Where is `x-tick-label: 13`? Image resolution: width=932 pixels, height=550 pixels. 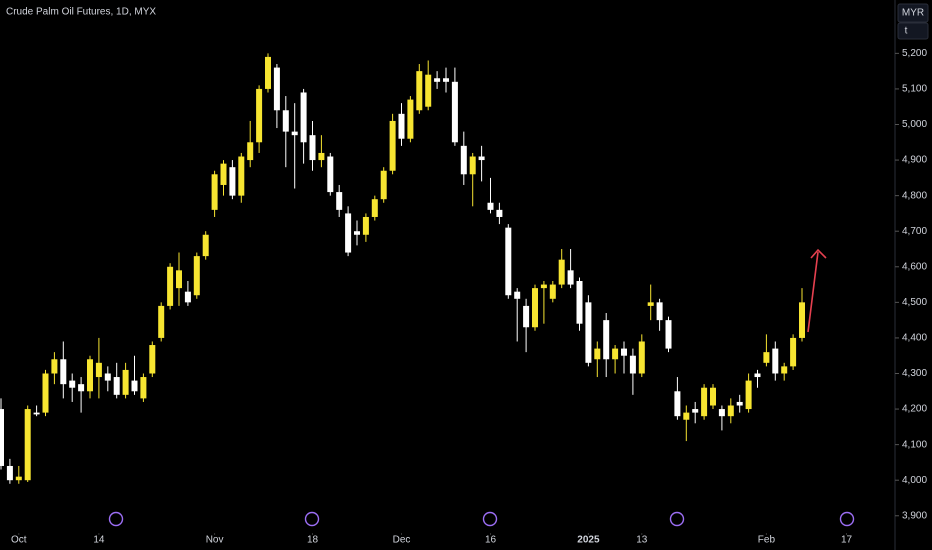 x-tick-label: 13 is located at coordinates (642, 540).